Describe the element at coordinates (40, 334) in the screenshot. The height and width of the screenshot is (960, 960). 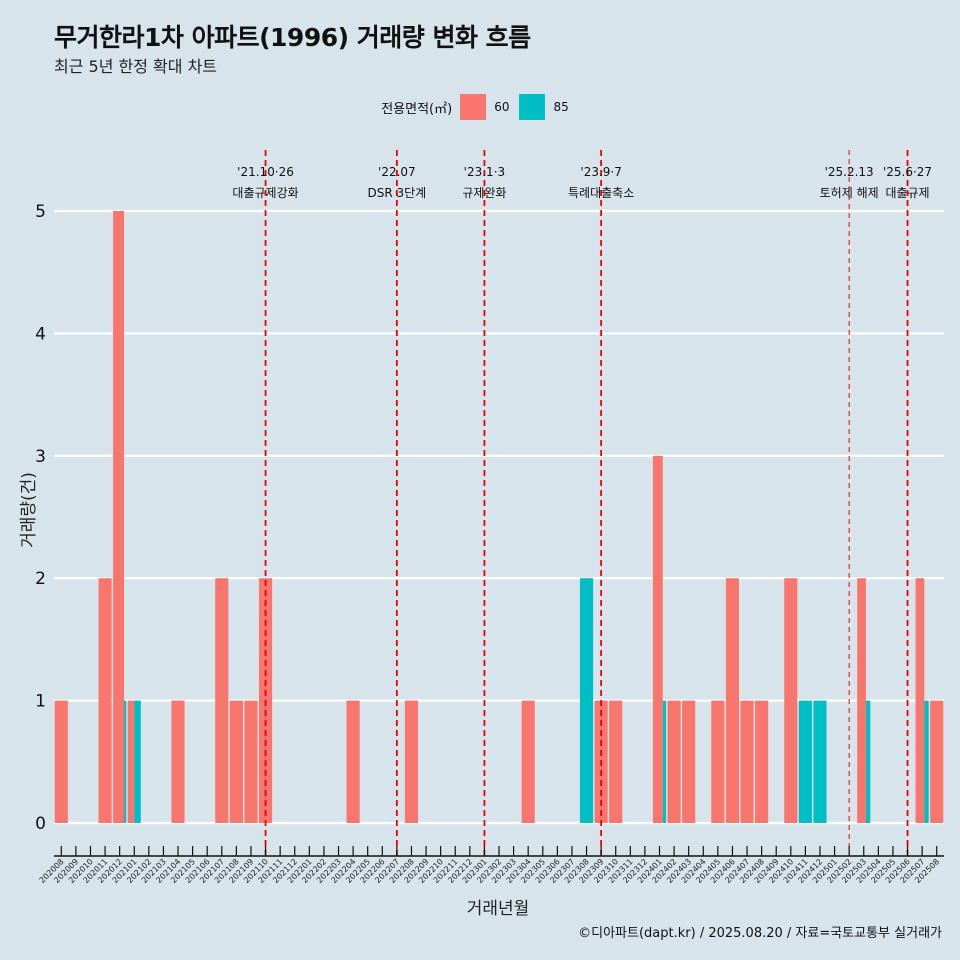
I see `y-tick-label-4: 4` at that location.